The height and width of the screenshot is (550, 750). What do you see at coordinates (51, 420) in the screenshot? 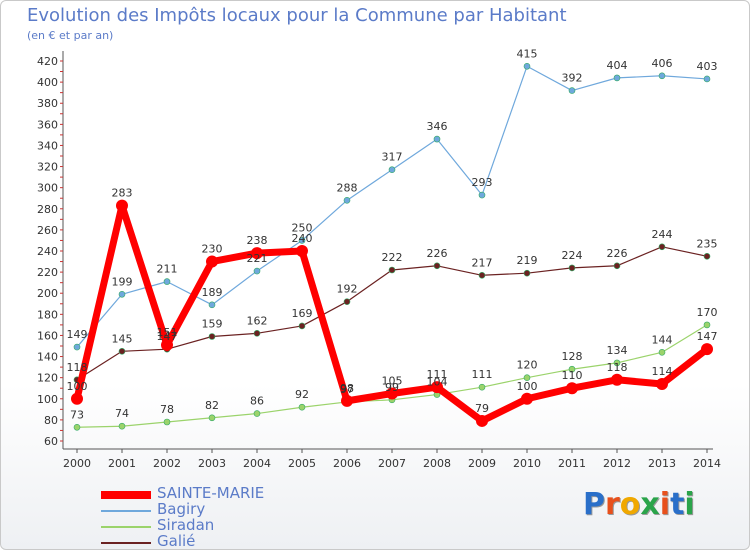
I see `y-tick-label: 80` at bounding box center [51, 420].